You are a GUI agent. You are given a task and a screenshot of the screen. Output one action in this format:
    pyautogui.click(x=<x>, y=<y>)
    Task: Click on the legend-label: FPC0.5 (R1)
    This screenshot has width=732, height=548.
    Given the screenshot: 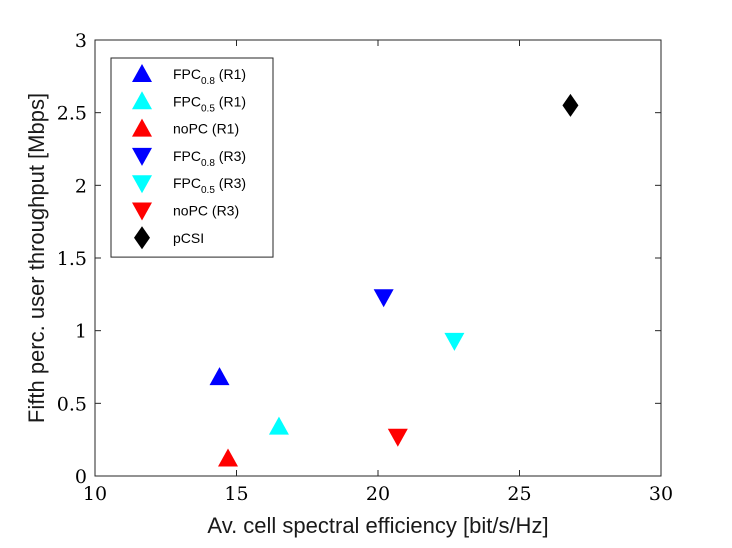 What is the action you would take?
    pyautogui.click(x=209, y=103)
    